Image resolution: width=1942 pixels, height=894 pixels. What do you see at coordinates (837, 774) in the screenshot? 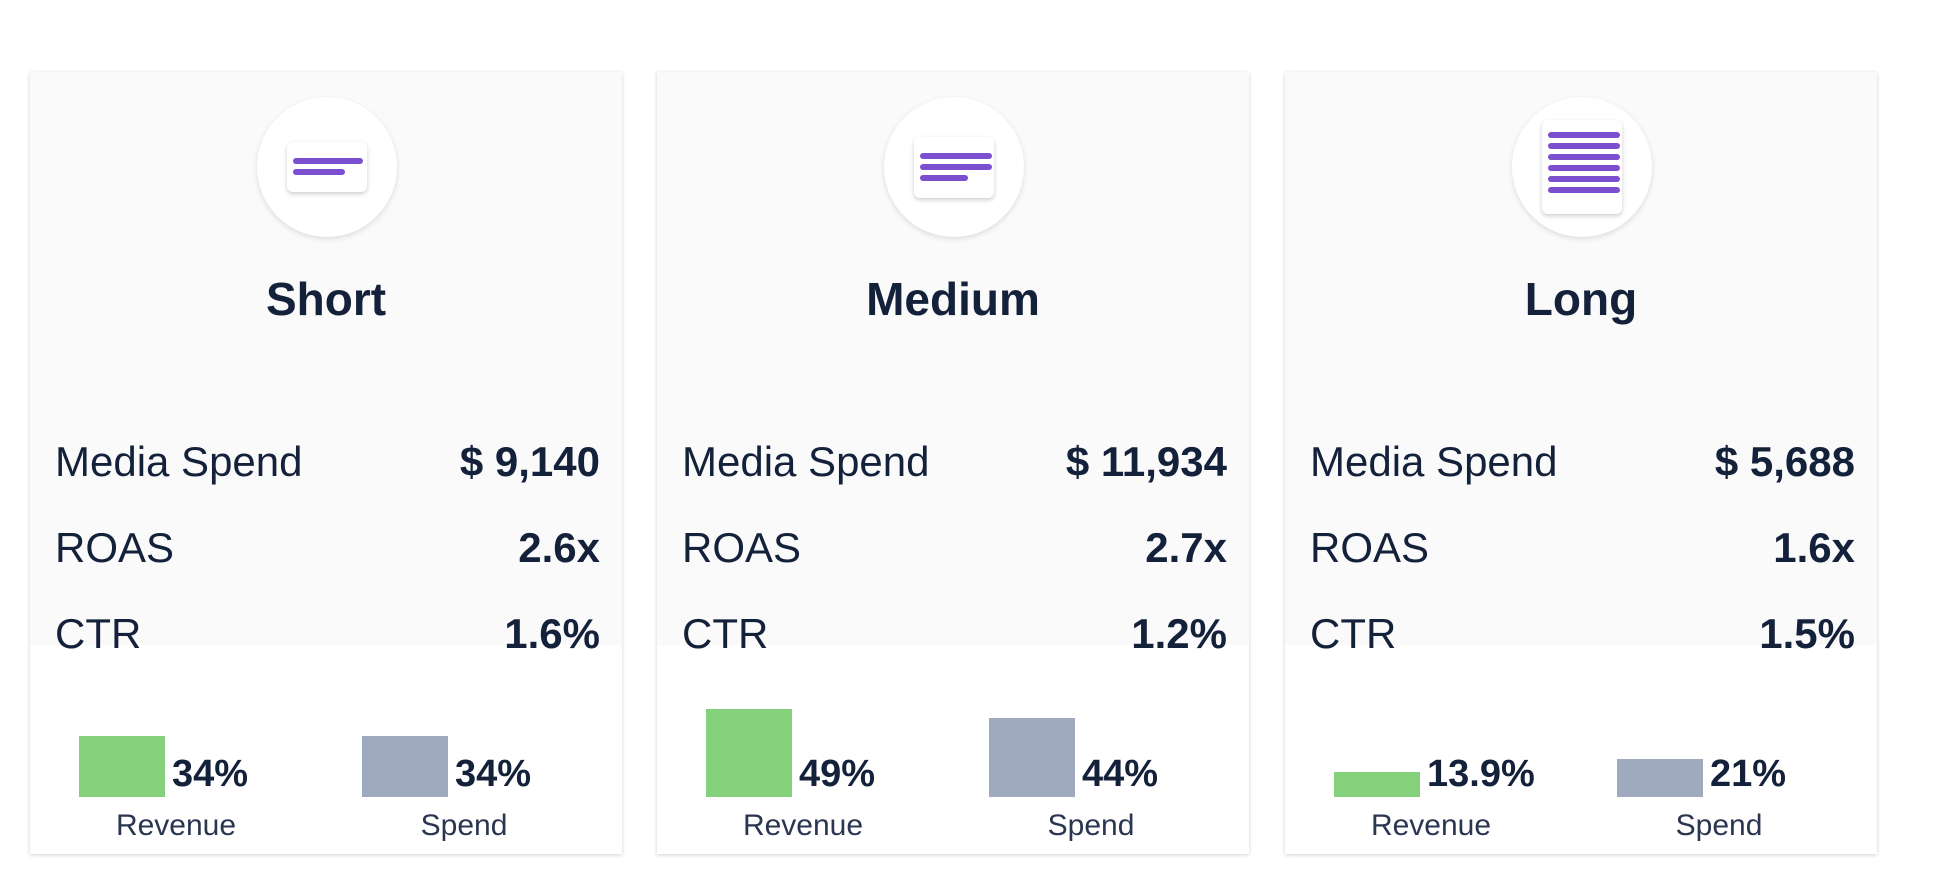
I see `bar-value-label: 49%` at bounding box center [837, 774].